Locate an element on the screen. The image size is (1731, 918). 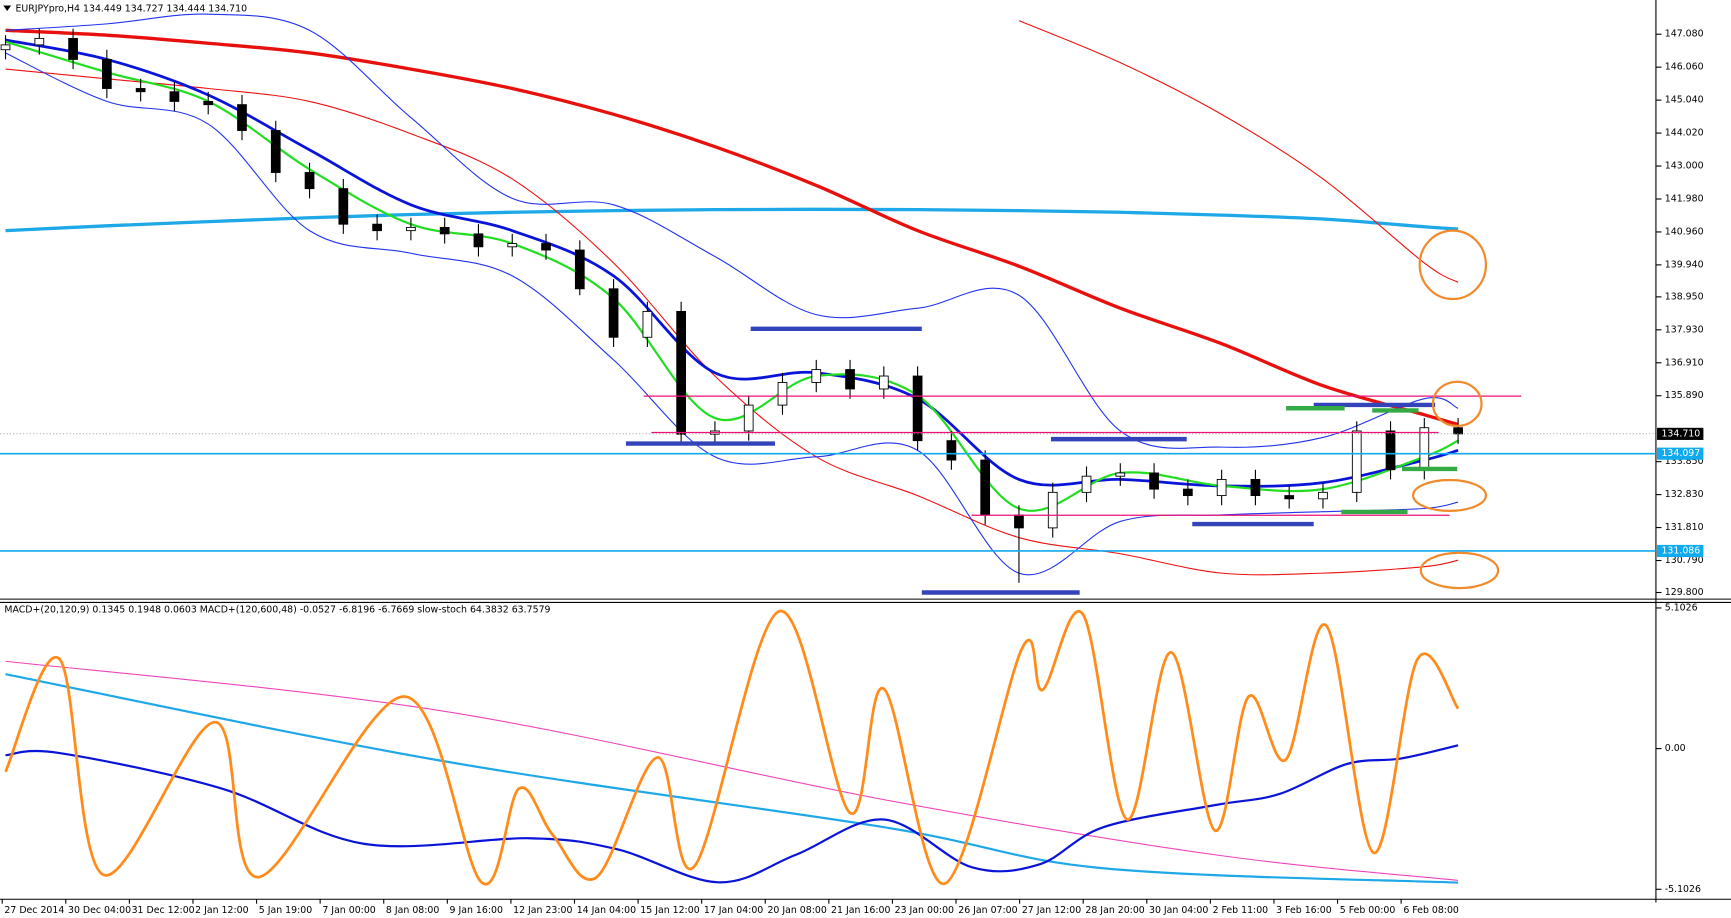
x-tick-label: 20 Jan 08:00 is located at coordinates (796, 910).